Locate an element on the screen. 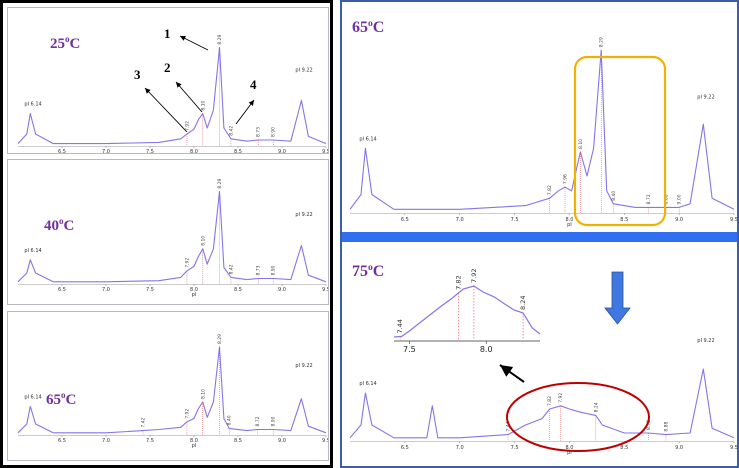 The width and height of the screenshot is (739, 468). peak-label: 7.96 is located at coordinates (566, 179).